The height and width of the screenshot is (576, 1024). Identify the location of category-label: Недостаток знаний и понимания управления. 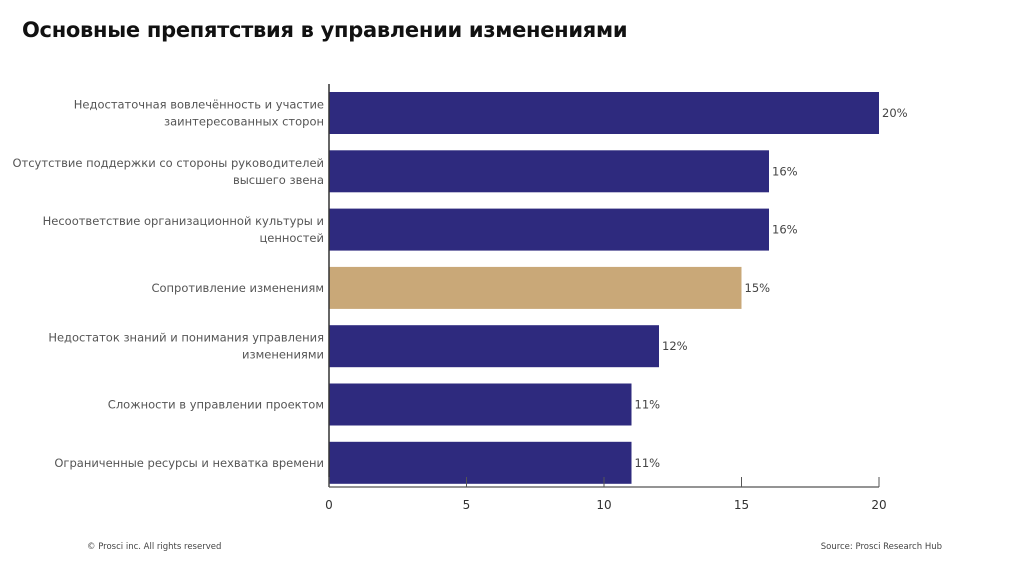
(186, 338).